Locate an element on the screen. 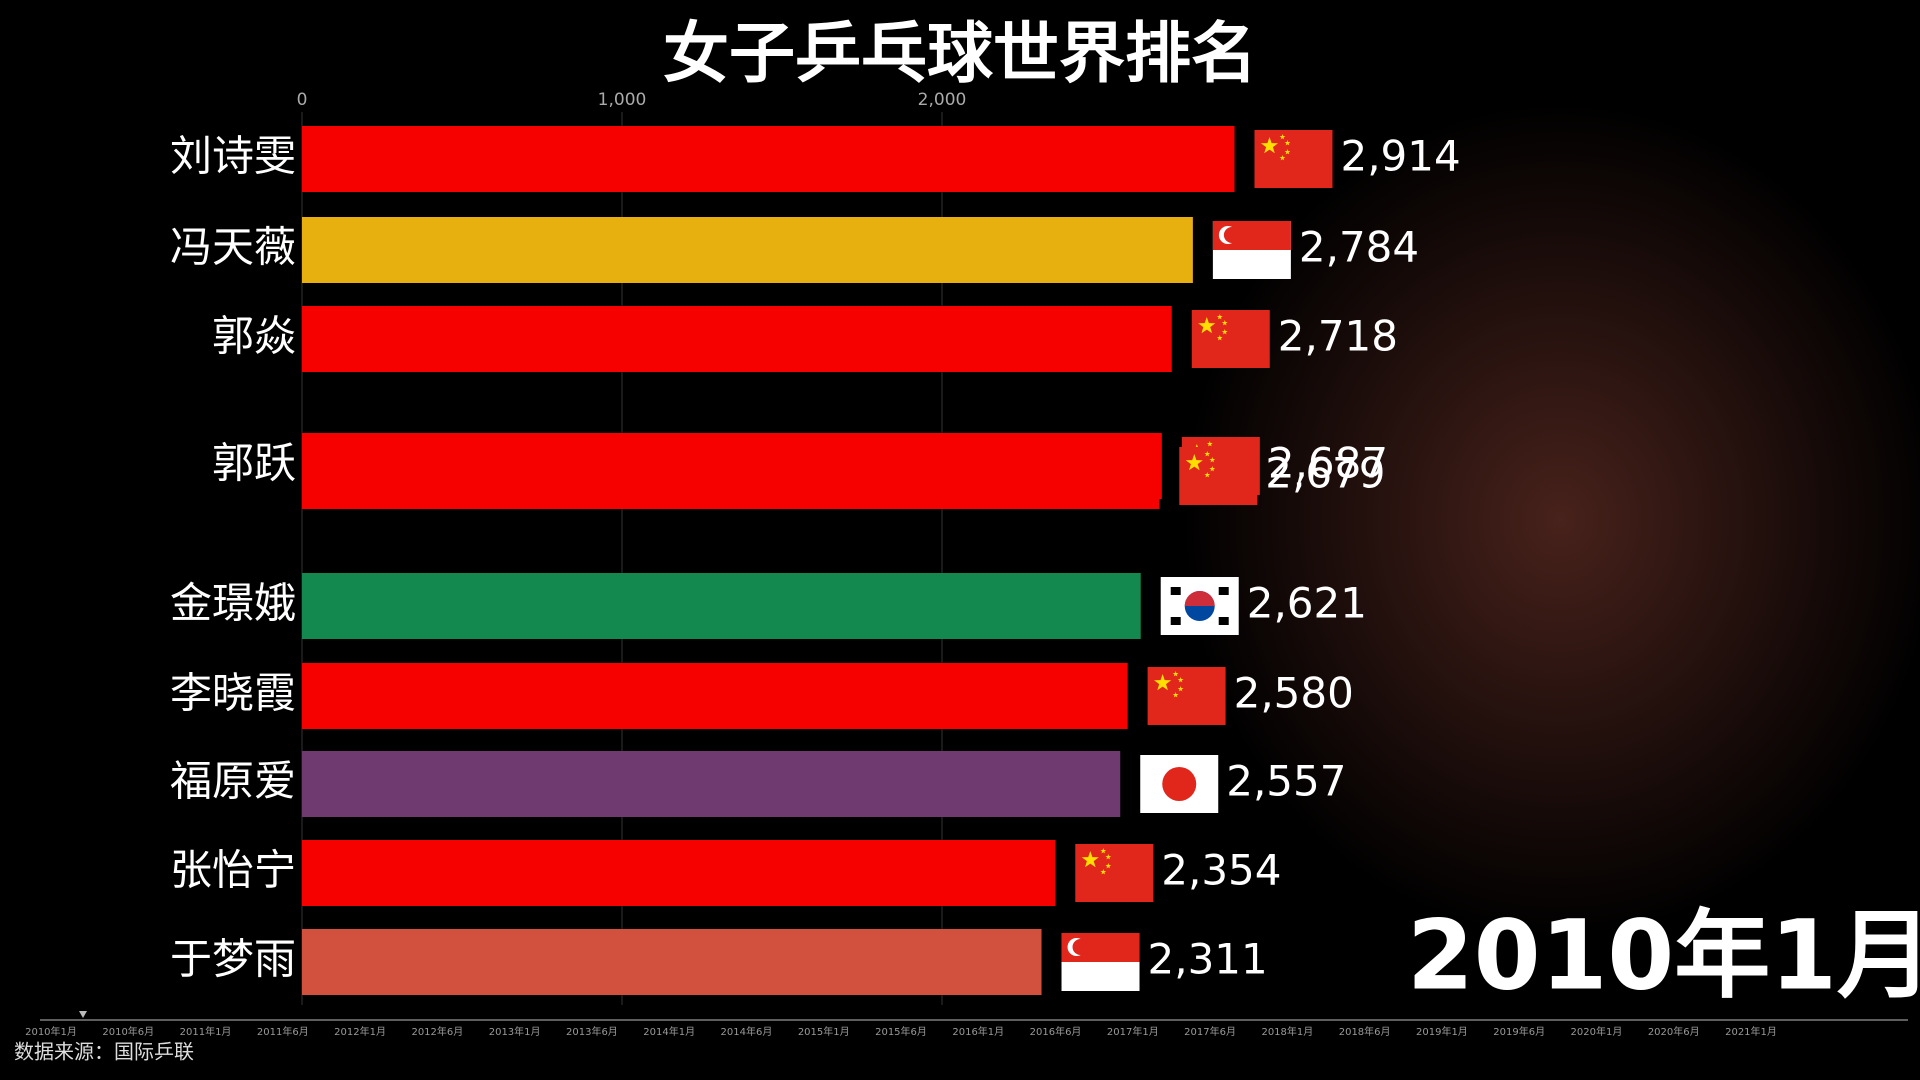 Image resolution: width=1920 pixels, height=1080 pixels. timeline-marker is located at coordinates (83, 1014).